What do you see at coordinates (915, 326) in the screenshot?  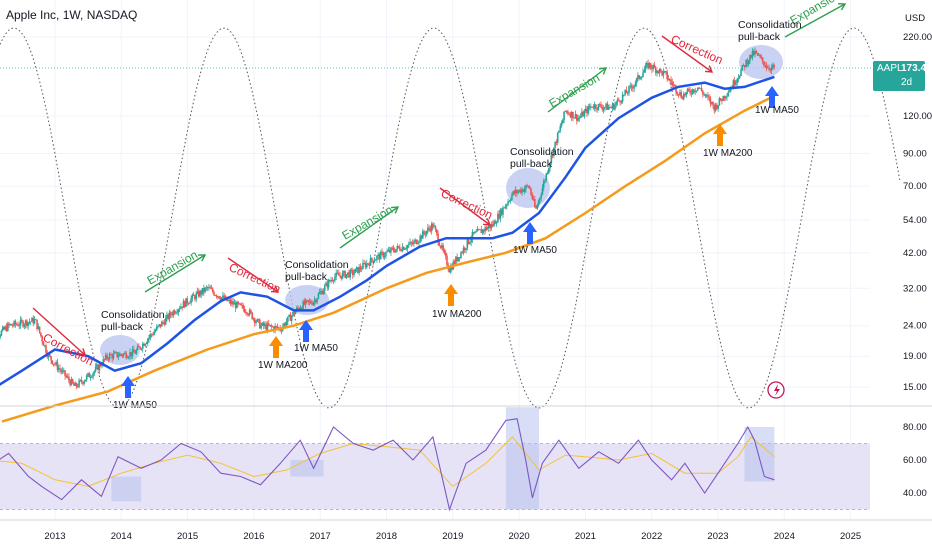 I see `price-axis-label: 24.00` at bounding box center [915, 326].